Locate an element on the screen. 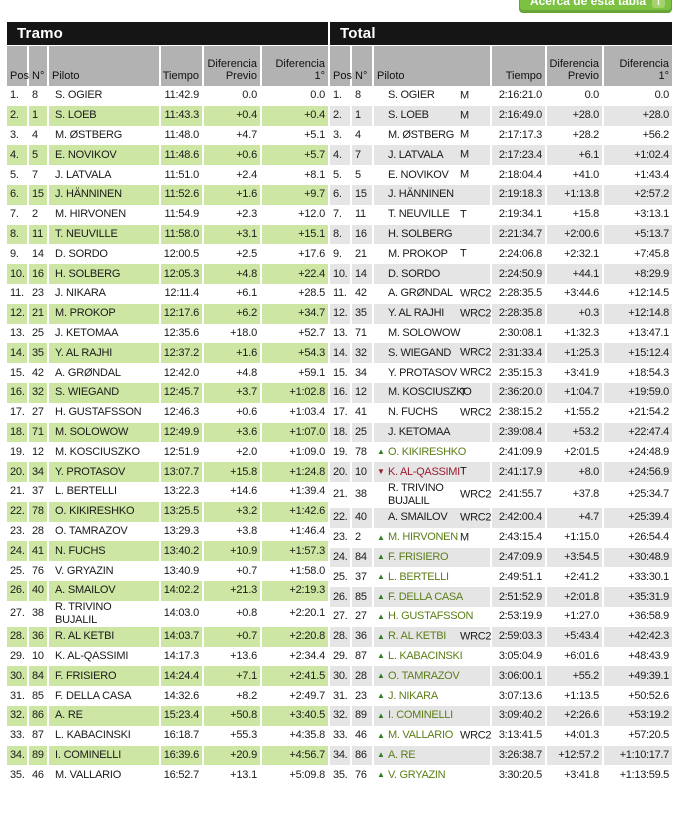 This screenshot has height=819, width=675. table-row: 16. 32 S. WIEGAND 12:45.7 +3.7 +1:02.8 is located at coordinates (167, 392).